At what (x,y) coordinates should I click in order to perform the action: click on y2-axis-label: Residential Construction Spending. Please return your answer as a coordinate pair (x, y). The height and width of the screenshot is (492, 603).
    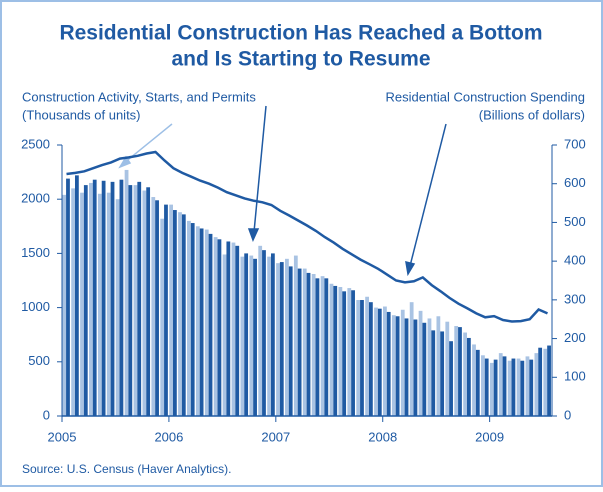
    Looking at the image, I should click on (485, 96).